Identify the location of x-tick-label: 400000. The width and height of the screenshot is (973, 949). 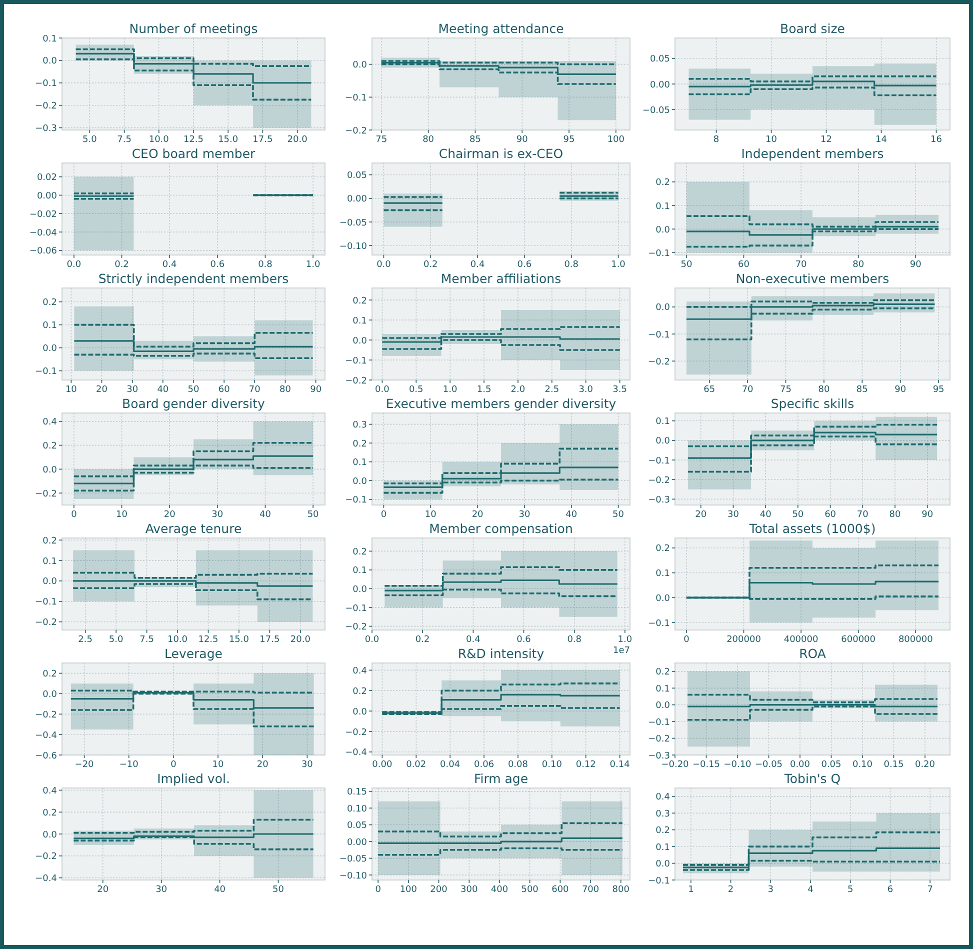
(801, 640).